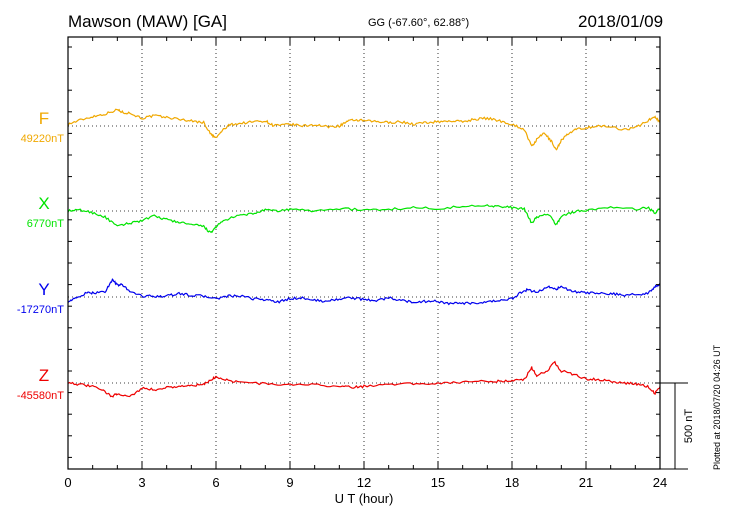  I want to click on scale-bar: 500 nT, so click(675, 426).